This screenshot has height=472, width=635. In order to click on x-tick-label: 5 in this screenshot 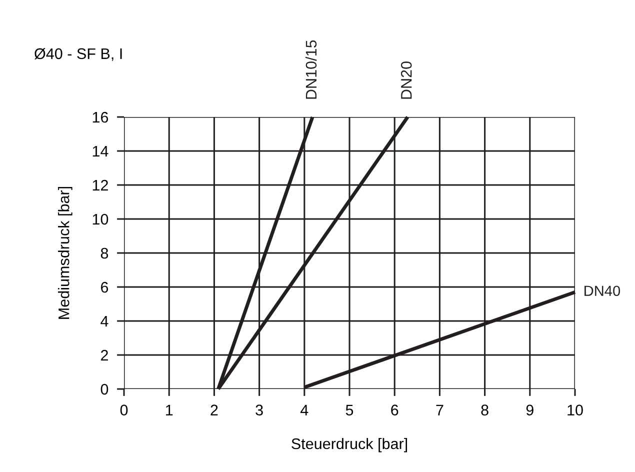, I will do `click(350, 410)`.